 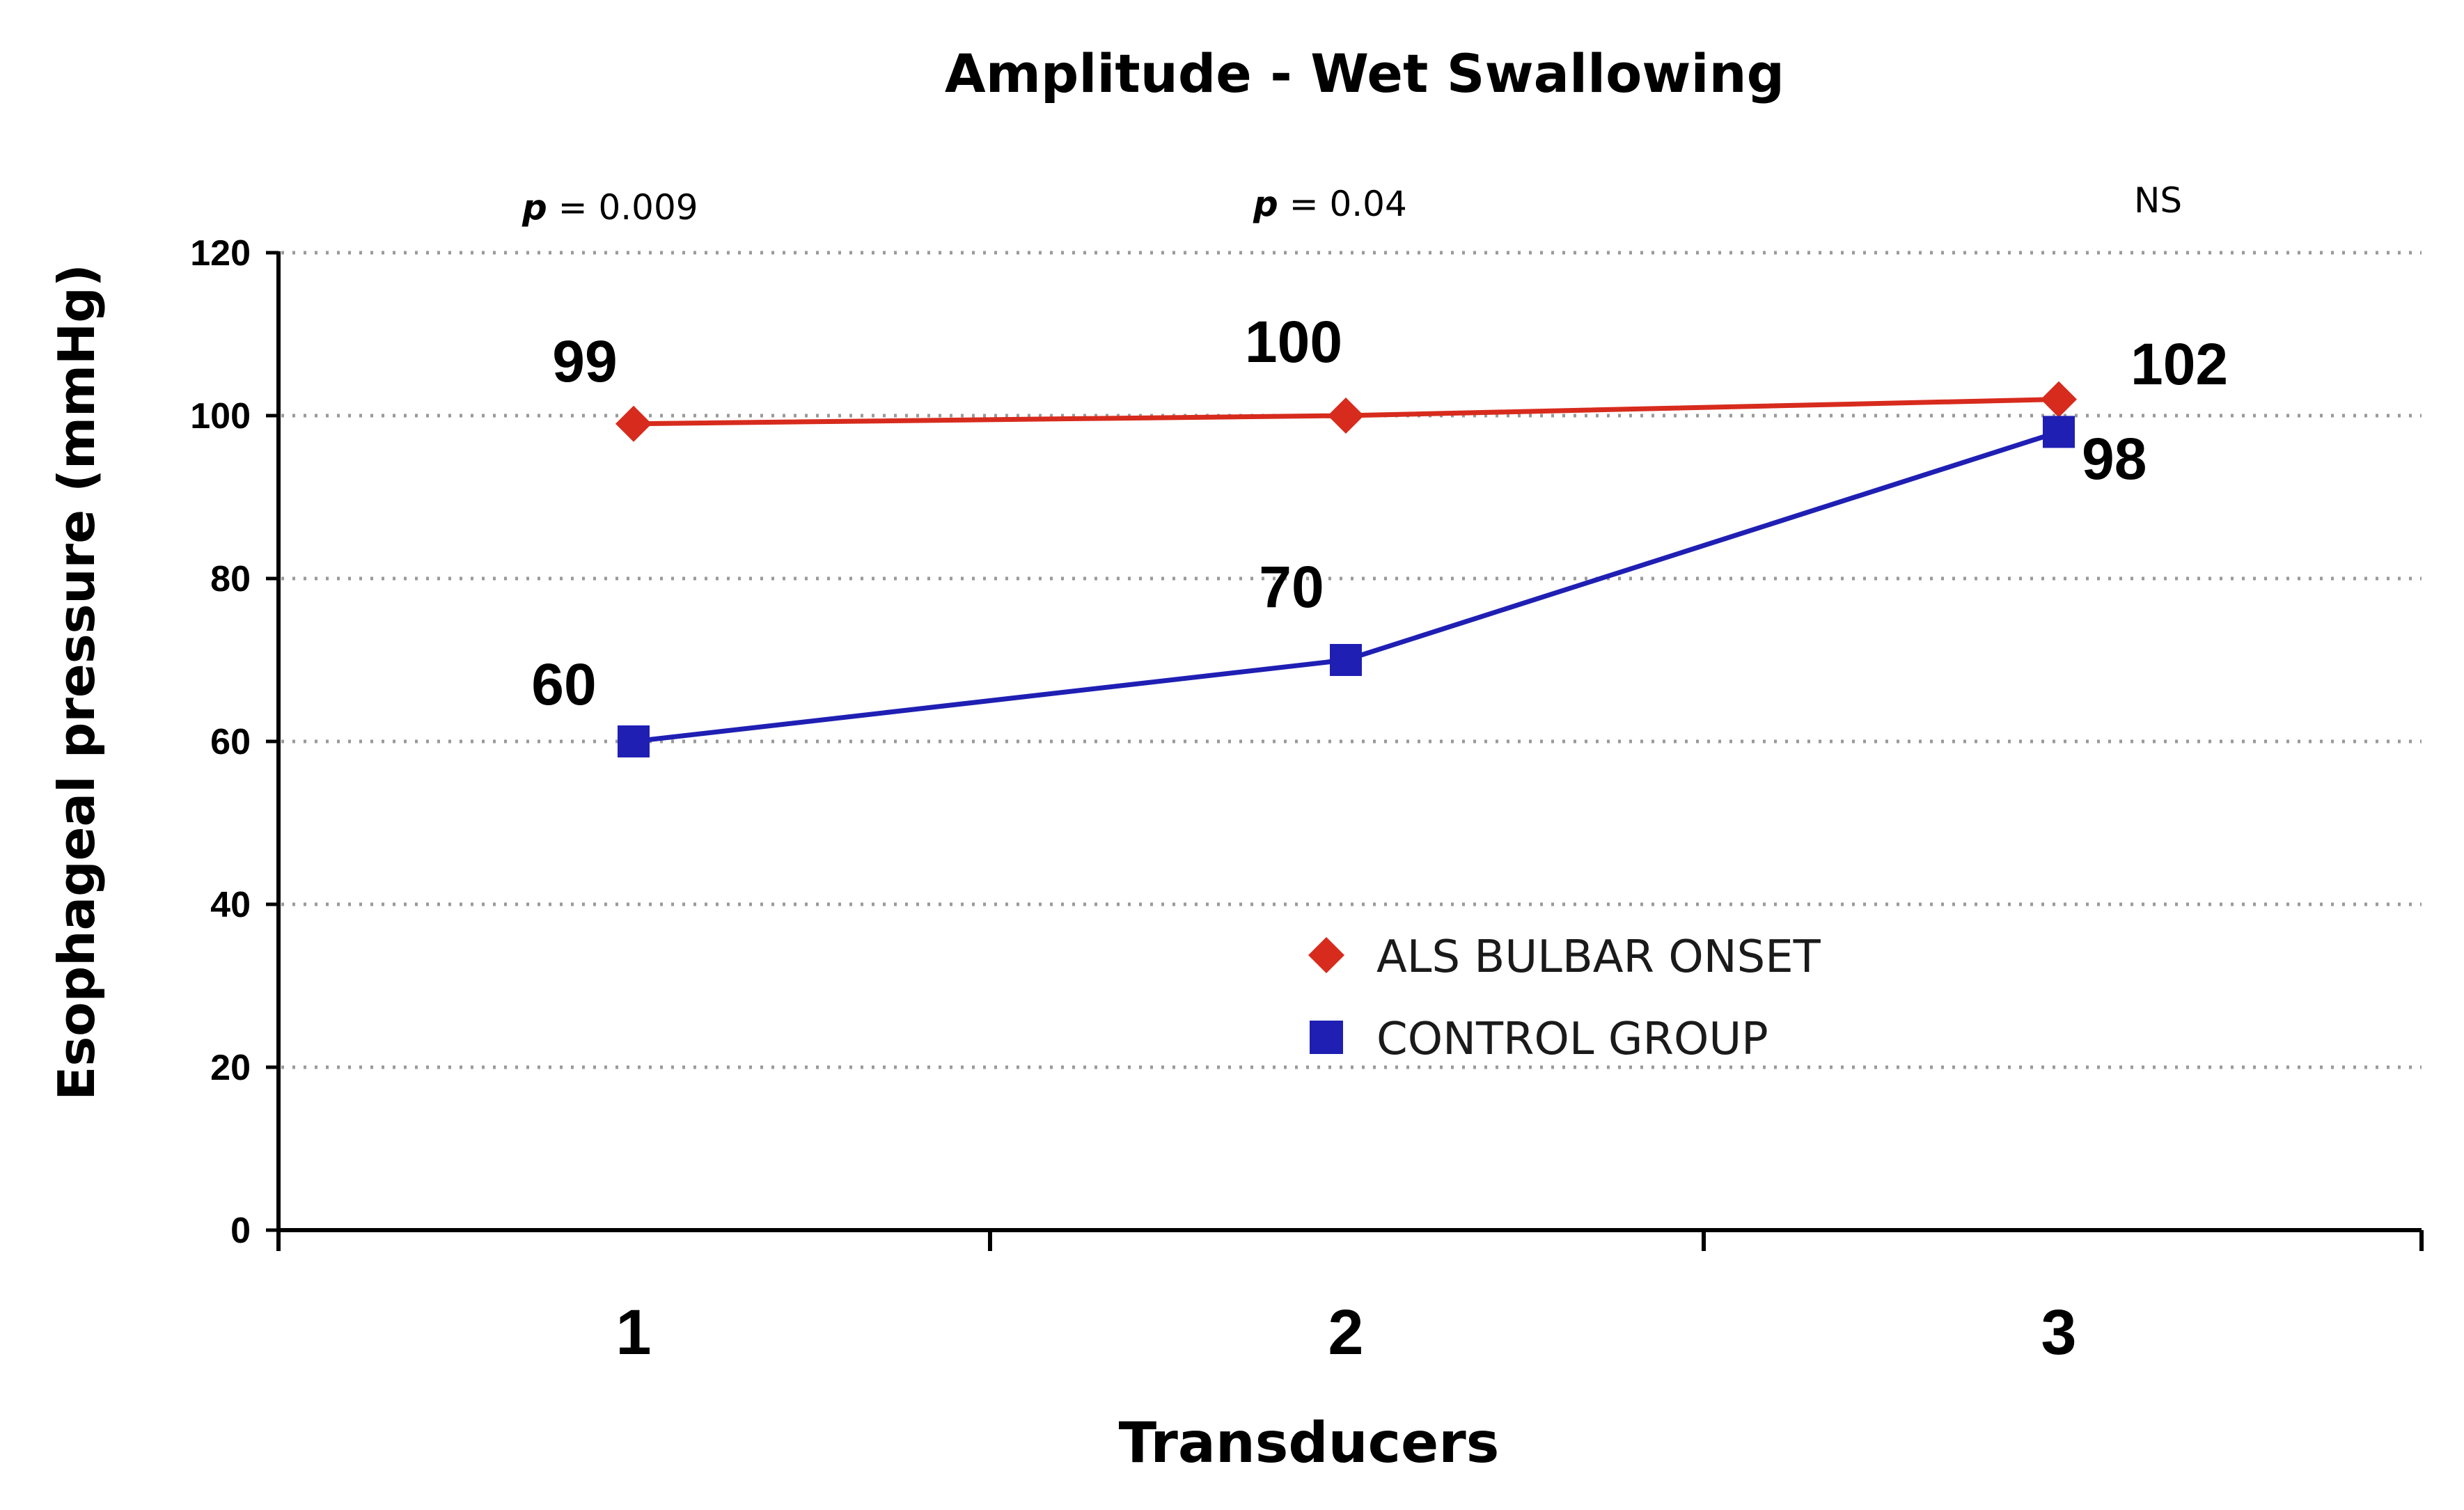 I want to click on annotation-1: p = 0.009, so click(x=609, y=207).